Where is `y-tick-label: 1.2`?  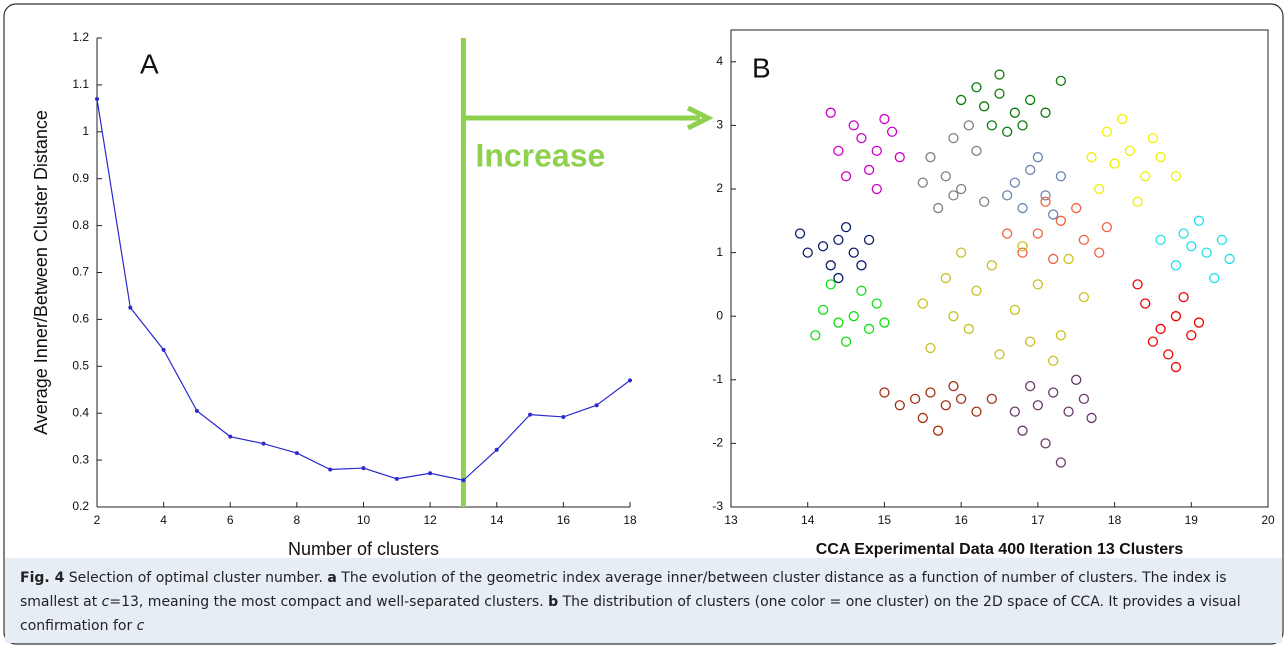 y-tick-label: 1.2 is located at coordinates (80, 37).